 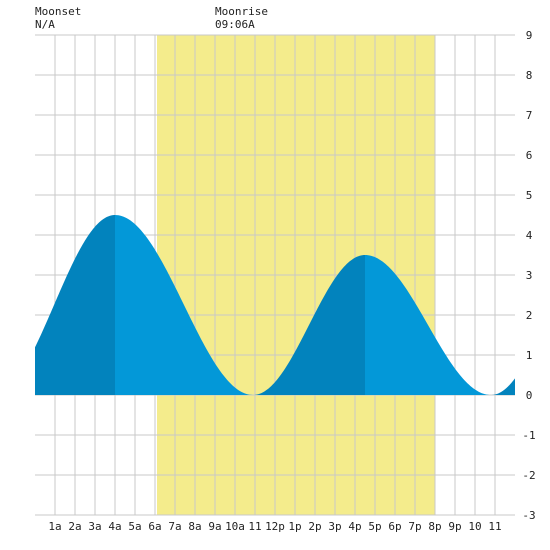 I want to click on moonrise-label: Moonrise, so click(x=241, y=11).